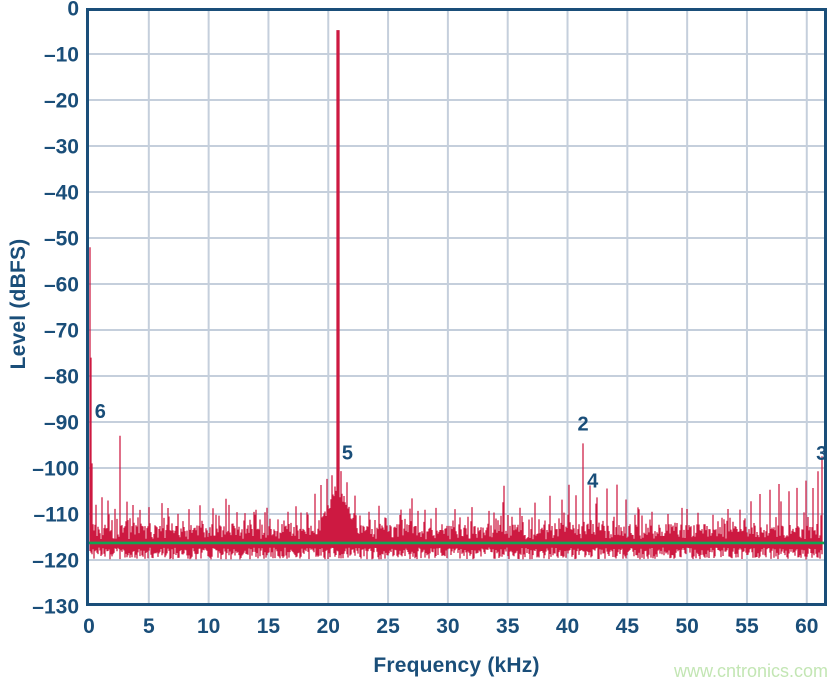  I want to click on harmonic-label-3: 3, so click(821, 454).